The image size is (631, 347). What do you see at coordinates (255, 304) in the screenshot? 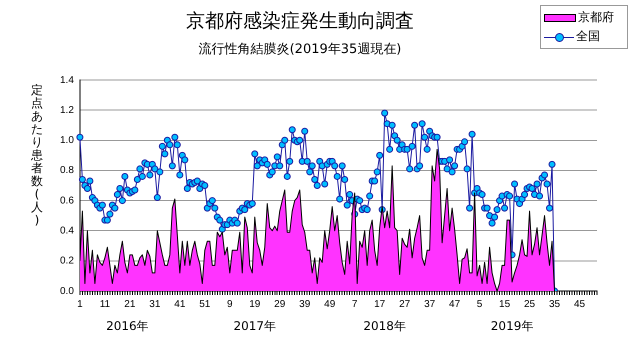
I see `x-tick-label: 19` at bounding box center [255, 304].